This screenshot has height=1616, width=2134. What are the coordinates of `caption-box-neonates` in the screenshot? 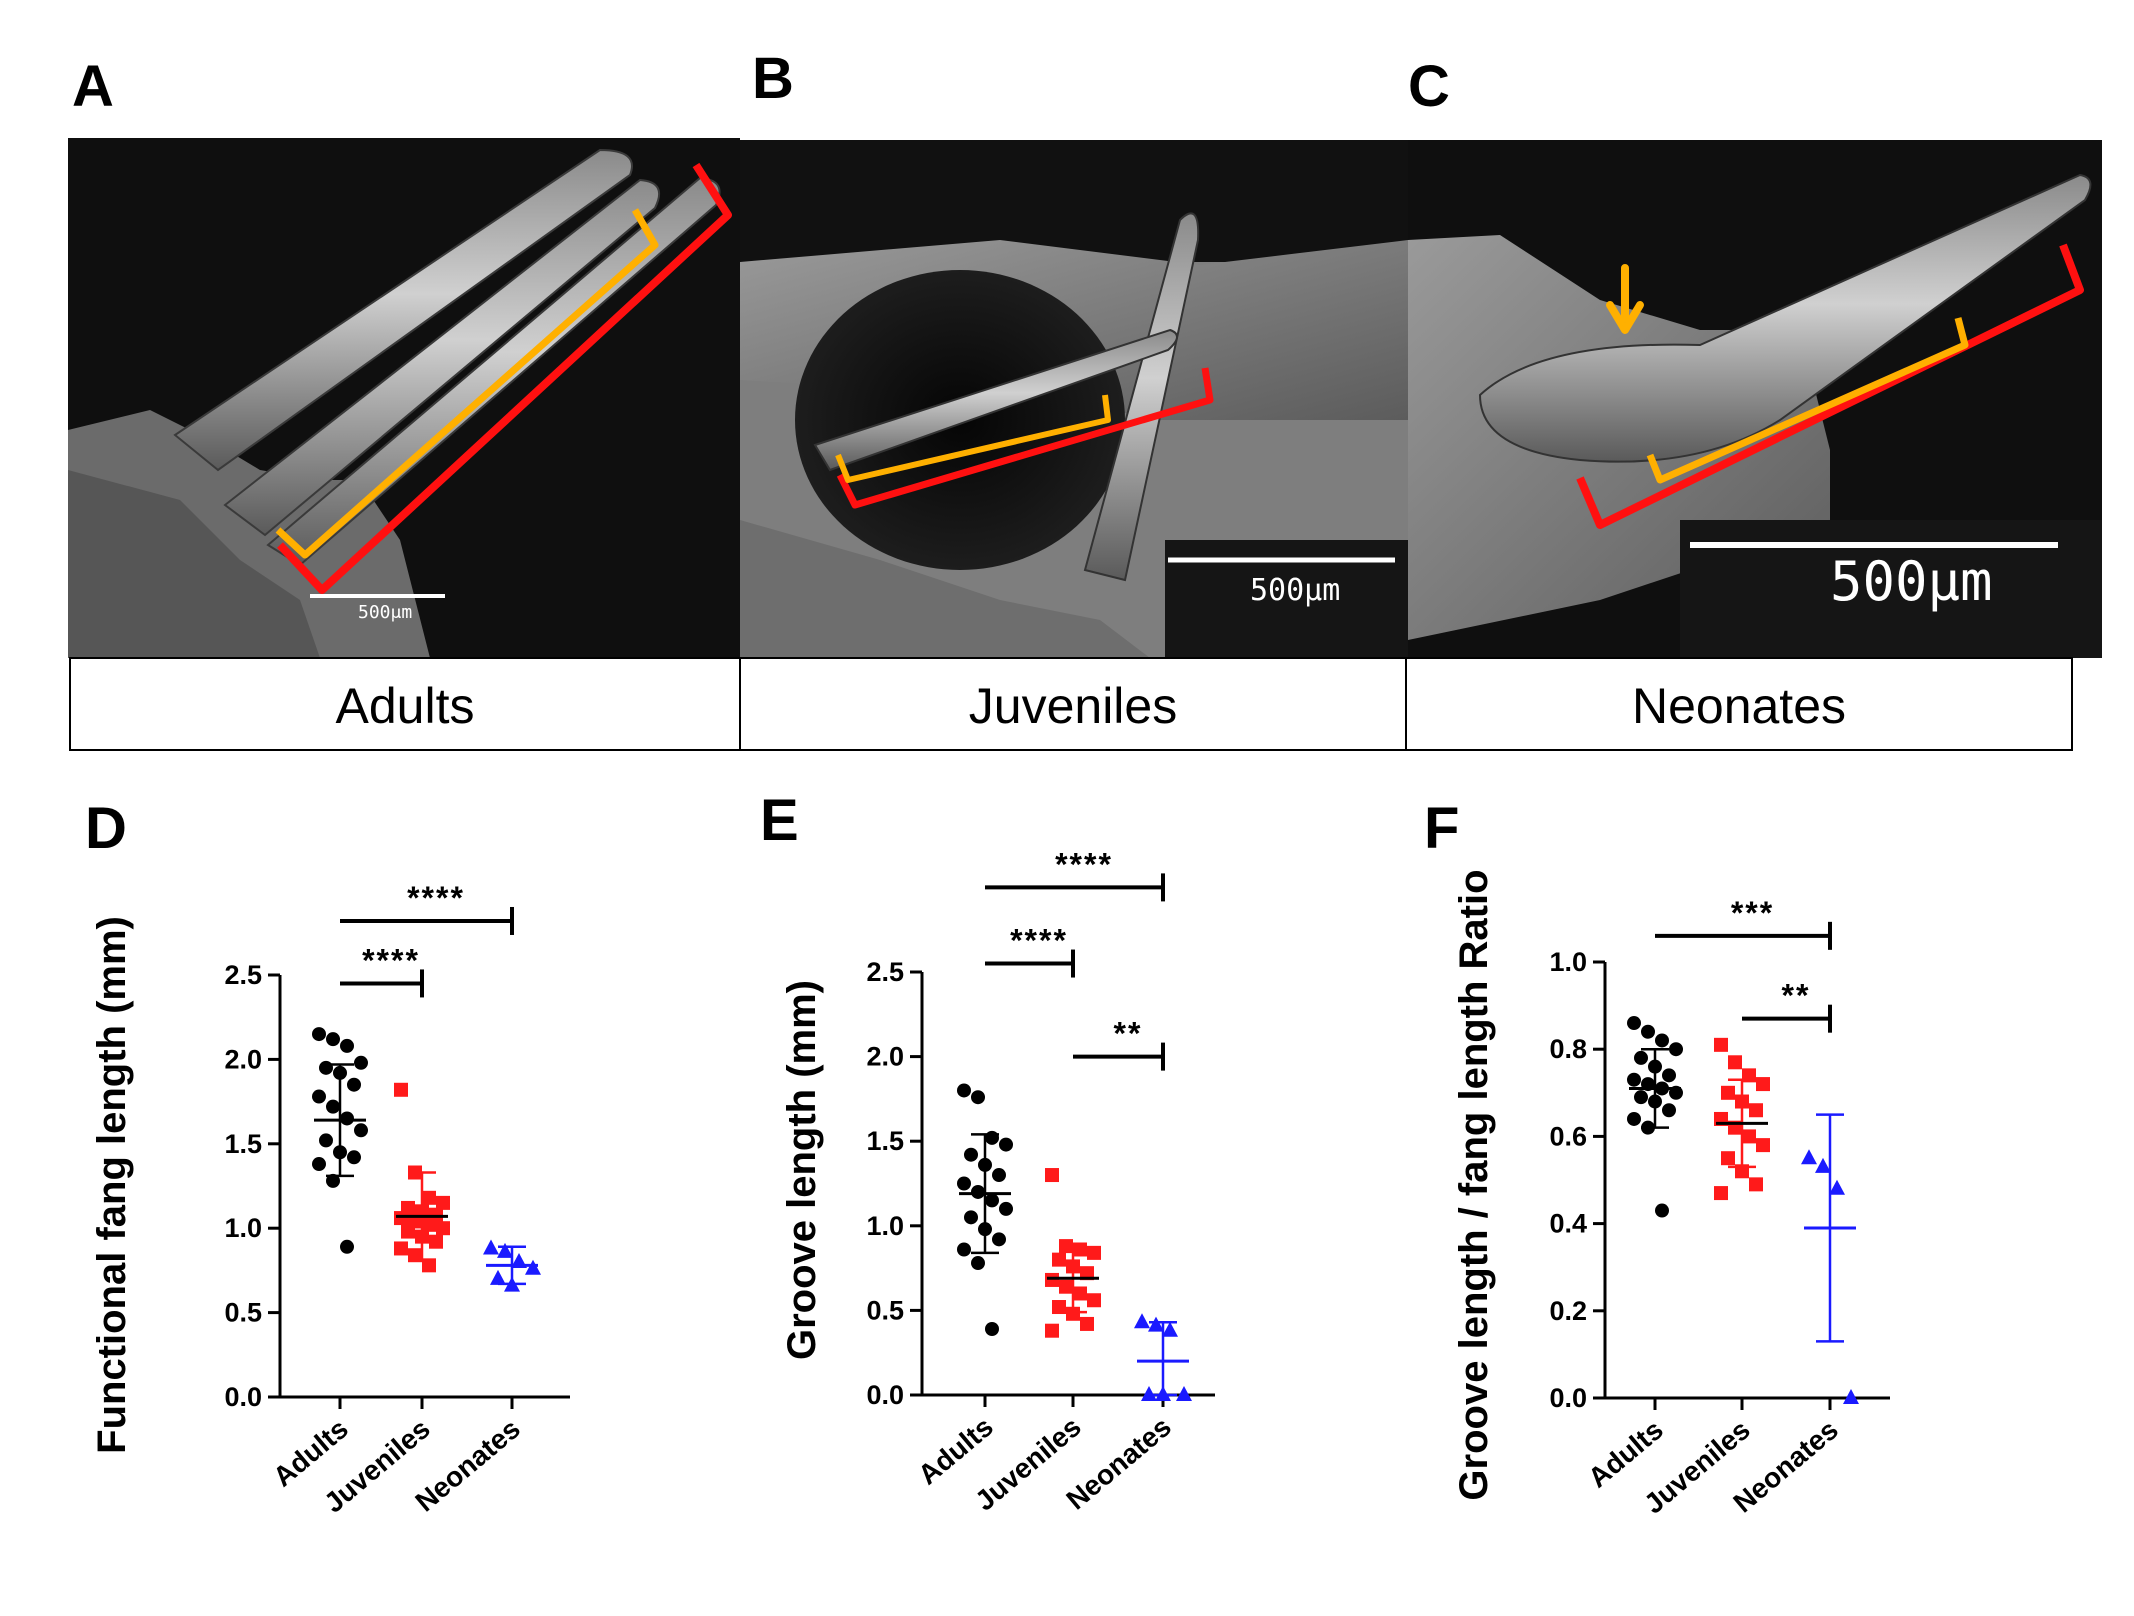 It's located at (1739, 704).